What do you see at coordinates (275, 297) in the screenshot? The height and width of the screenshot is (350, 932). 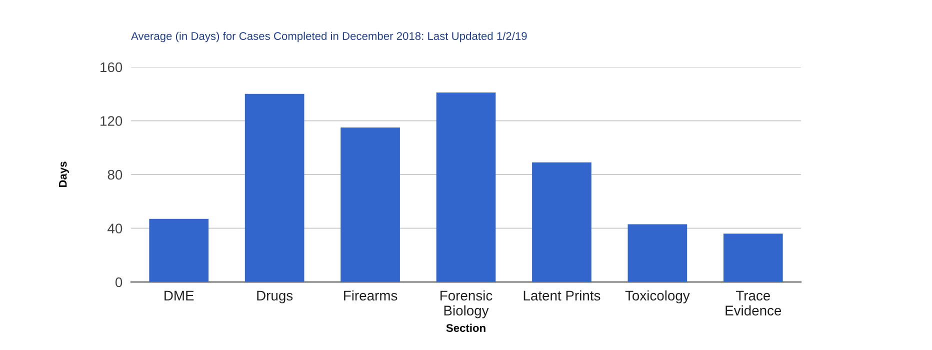 I see `x-tick-label: Drugs` at bounding box center [275, 297].